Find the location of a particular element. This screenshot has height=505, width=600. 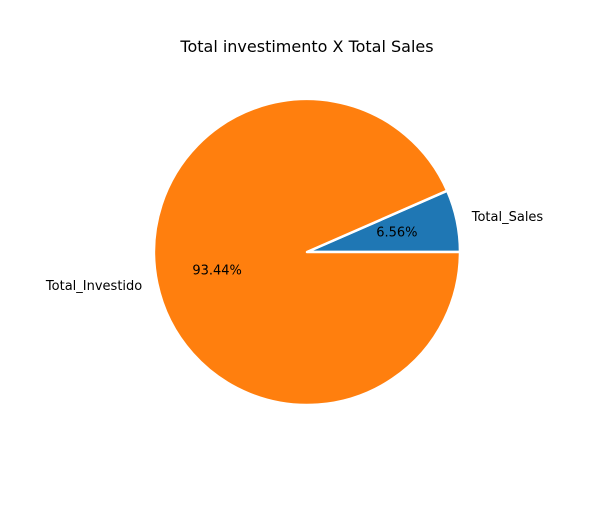

pie-label-total-investido: Total_Investido is located at coordinates (93, 286).